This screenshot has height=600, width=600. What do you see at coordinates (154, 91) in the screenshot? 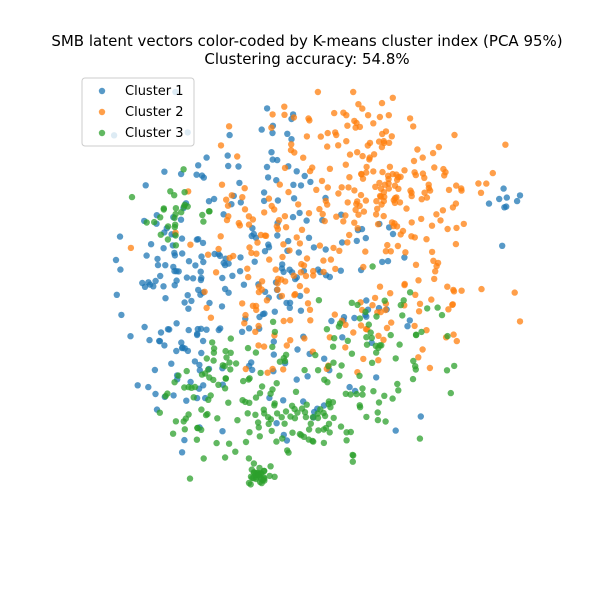
I see `legend-label-cluster-1: Cluster 1` at bounding box center [154, 91].